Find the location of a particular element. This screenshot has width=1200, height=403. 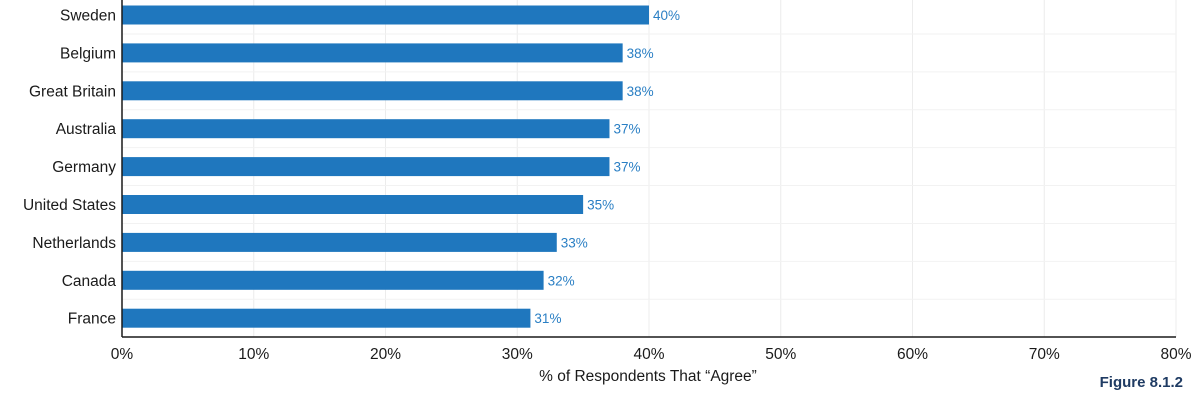

data-label: 33% is located at coordinates (574, 242).